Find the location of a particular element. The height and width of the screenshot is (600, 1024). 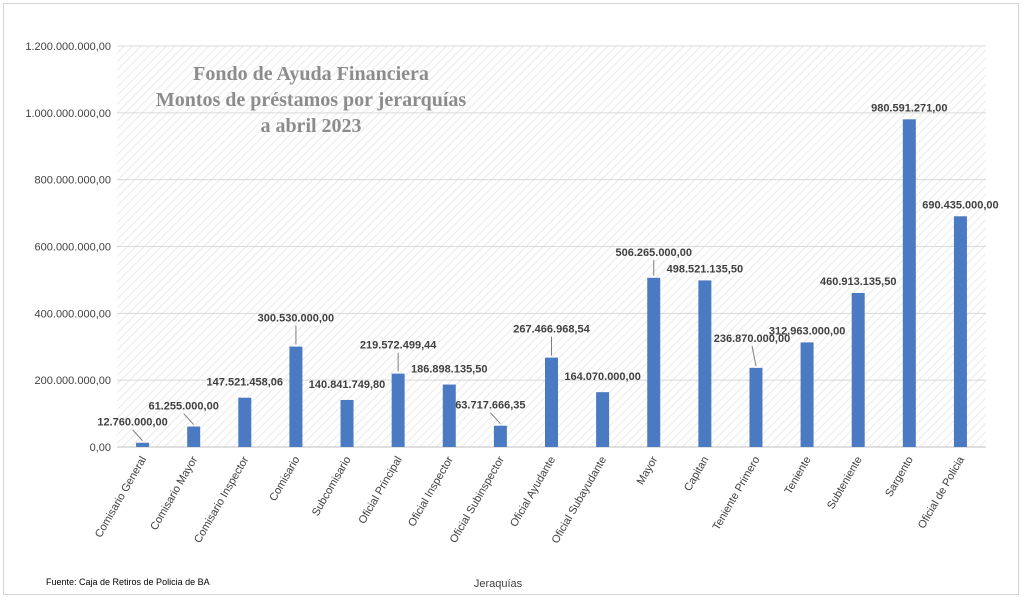

x-tick-label: Sargento is located at coordinates (899, 477).